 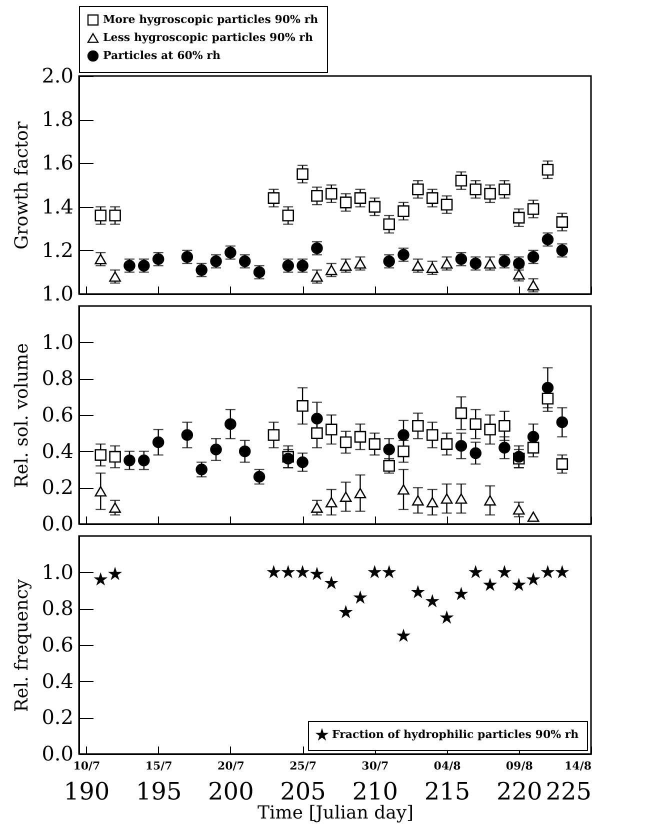 What do you see at coordinates (303, 792) in the screenshot?
I see `x-tick-label: 205` at bounding box center [303, 792].